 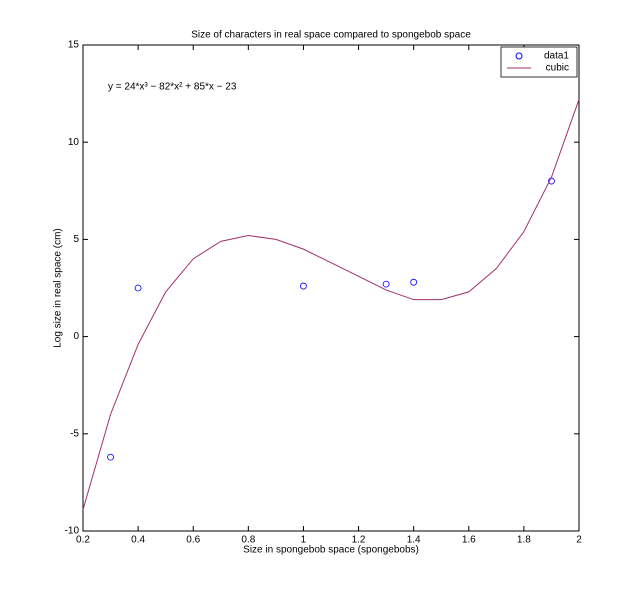 I want to click on y-tick-label: -5, so click(x=74, y=433).